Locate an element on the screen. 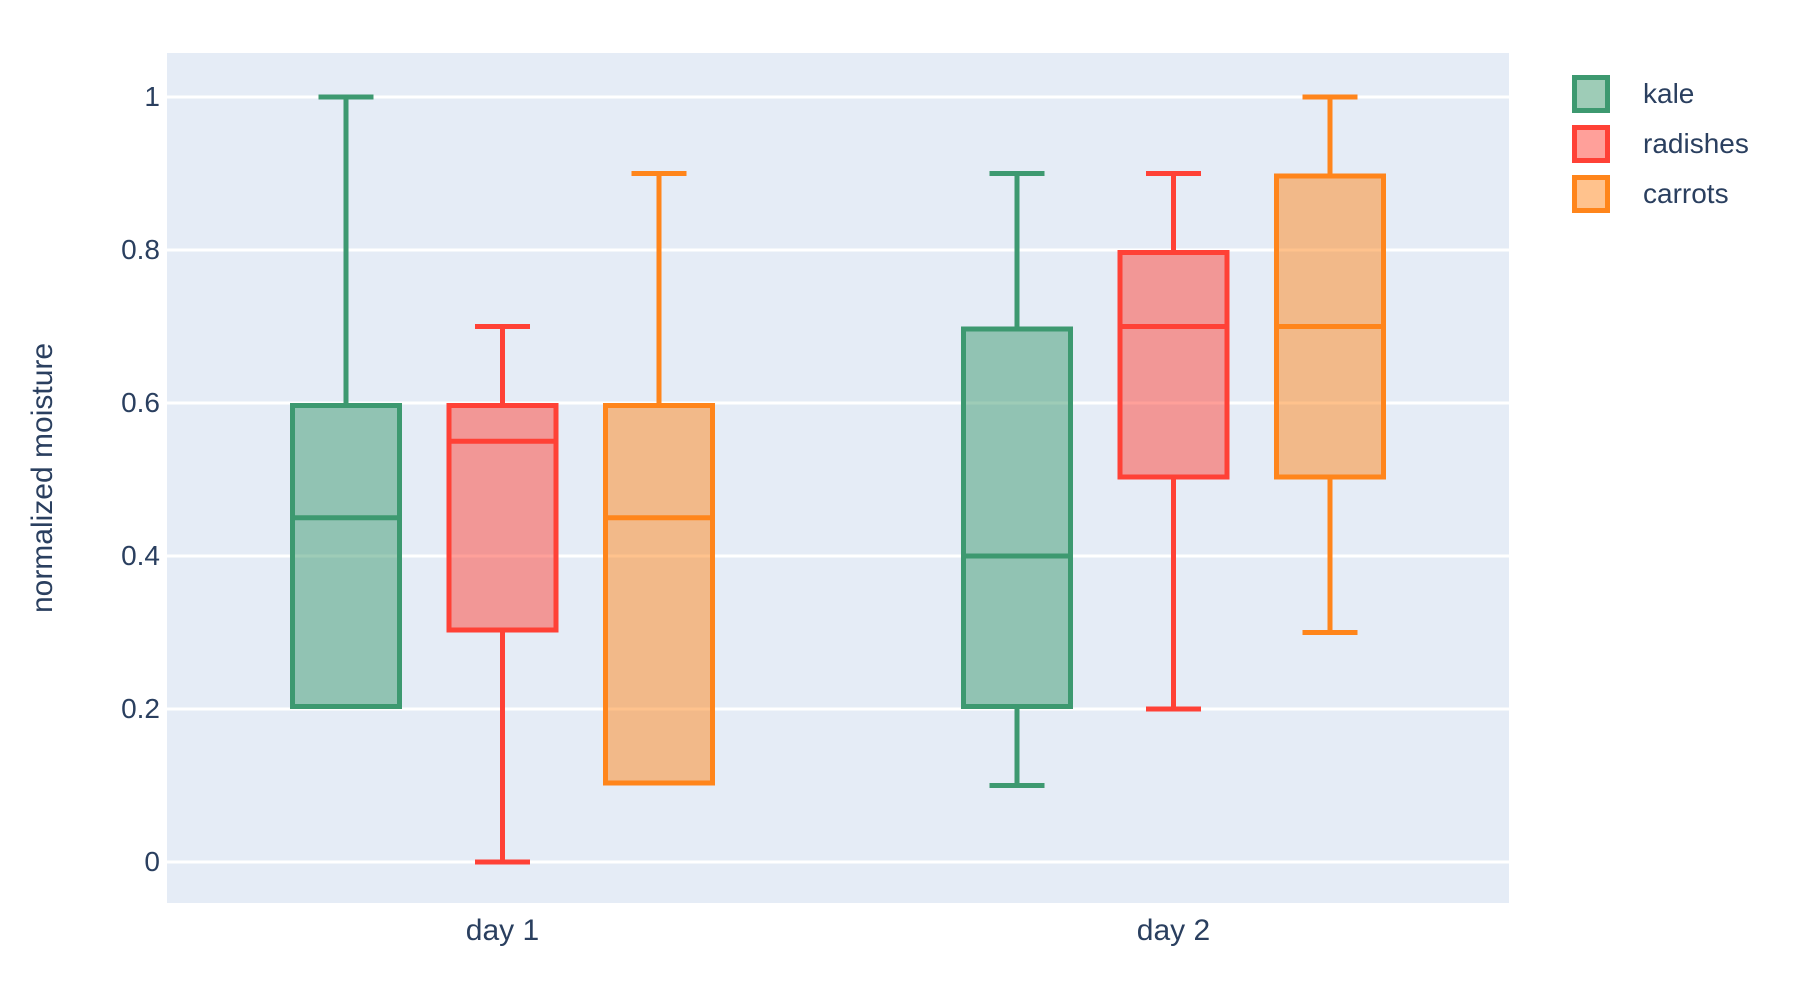  legend-item-carrots: carrots is located at coordinates (1650, 194).